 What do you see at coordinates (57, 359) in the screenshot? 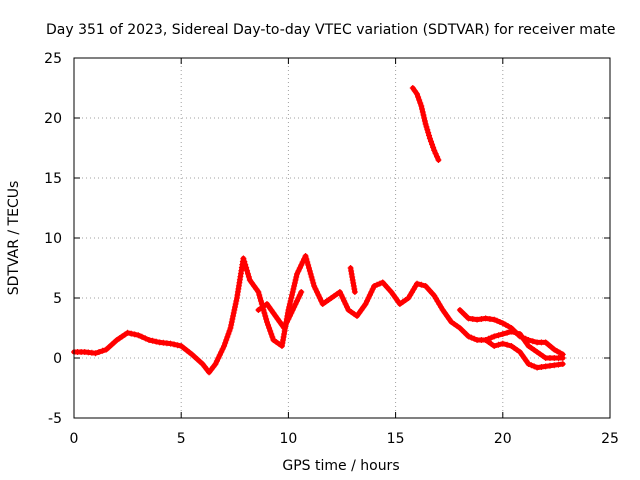
I see `y-tick-label: 0` at bounding box center [57, 359].